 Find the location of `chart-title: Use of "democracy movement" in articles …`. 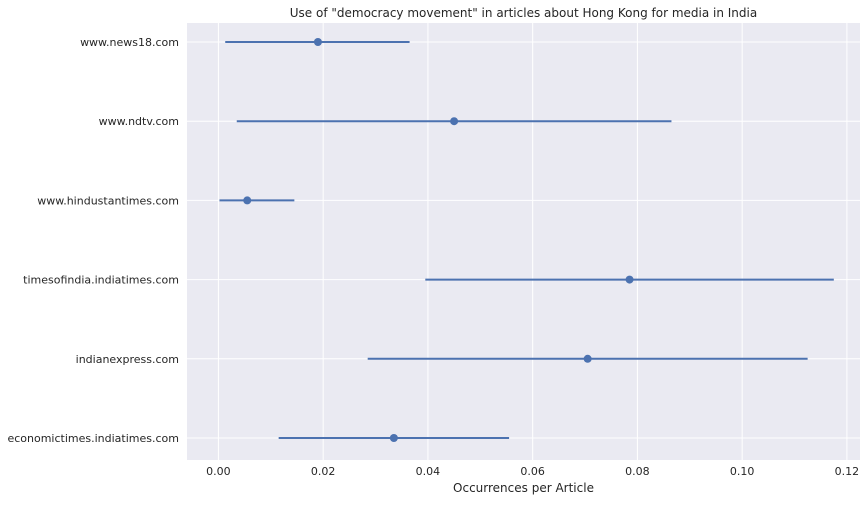

chart-title: Use of "democracy movement" in articles … is located at coordinates (523, 13).